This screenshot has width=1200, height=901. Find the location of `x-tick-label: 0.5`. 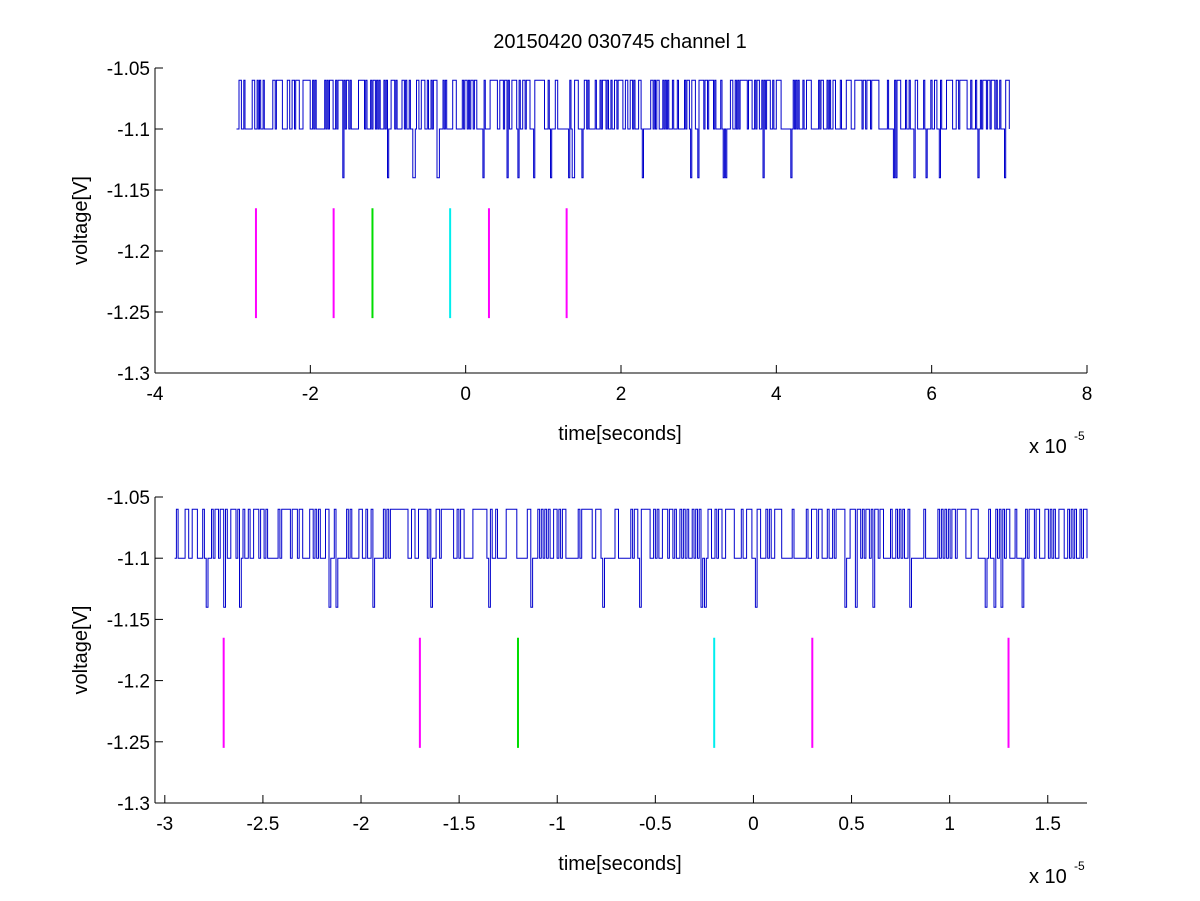

x-tick-label: 0.5 is located at coordinates (851, 824).